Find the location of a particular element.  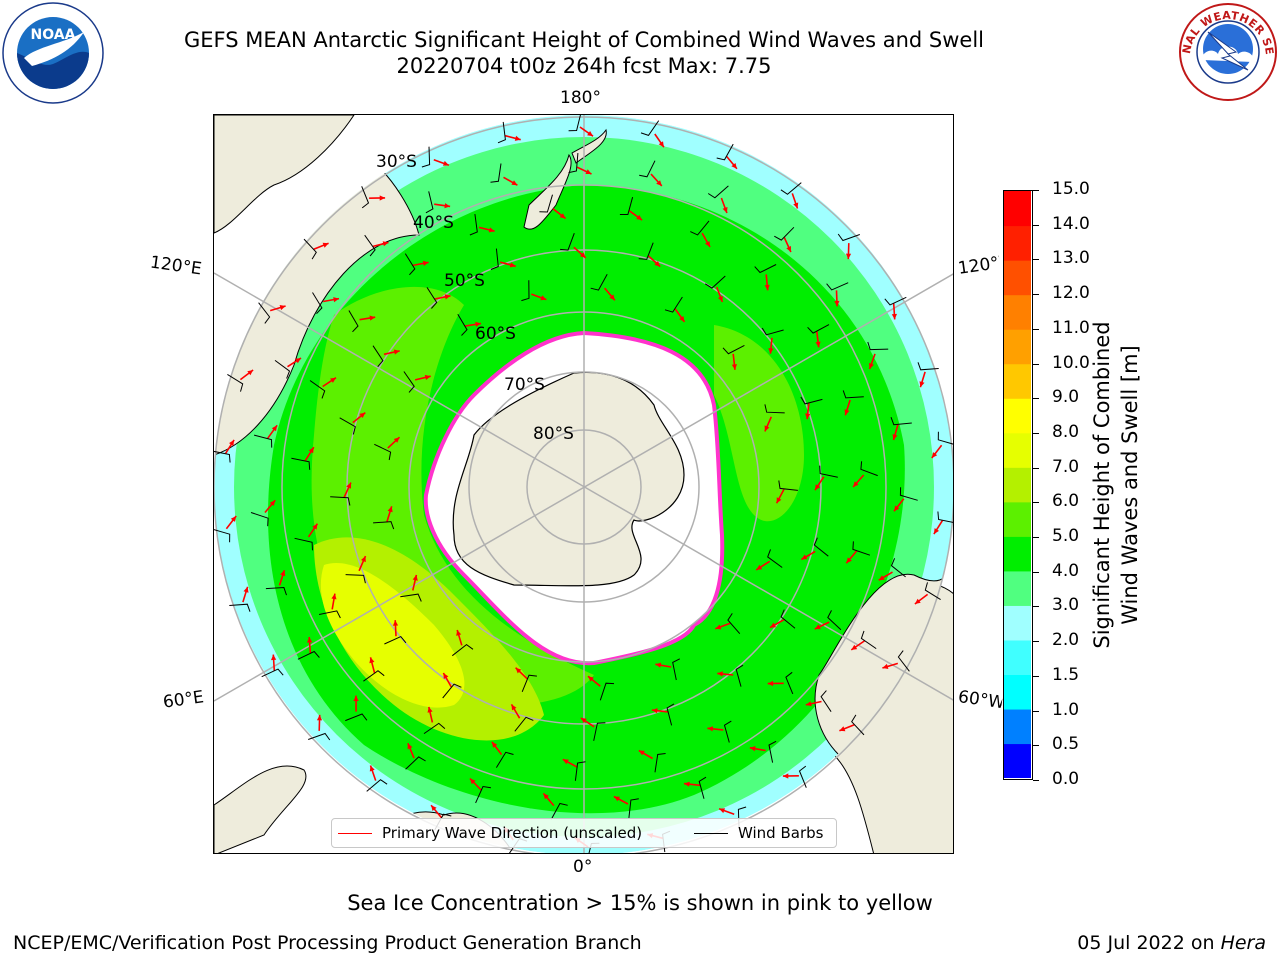

colorbar-tick-label: 14.0 is located at coordinates (1071, 223).